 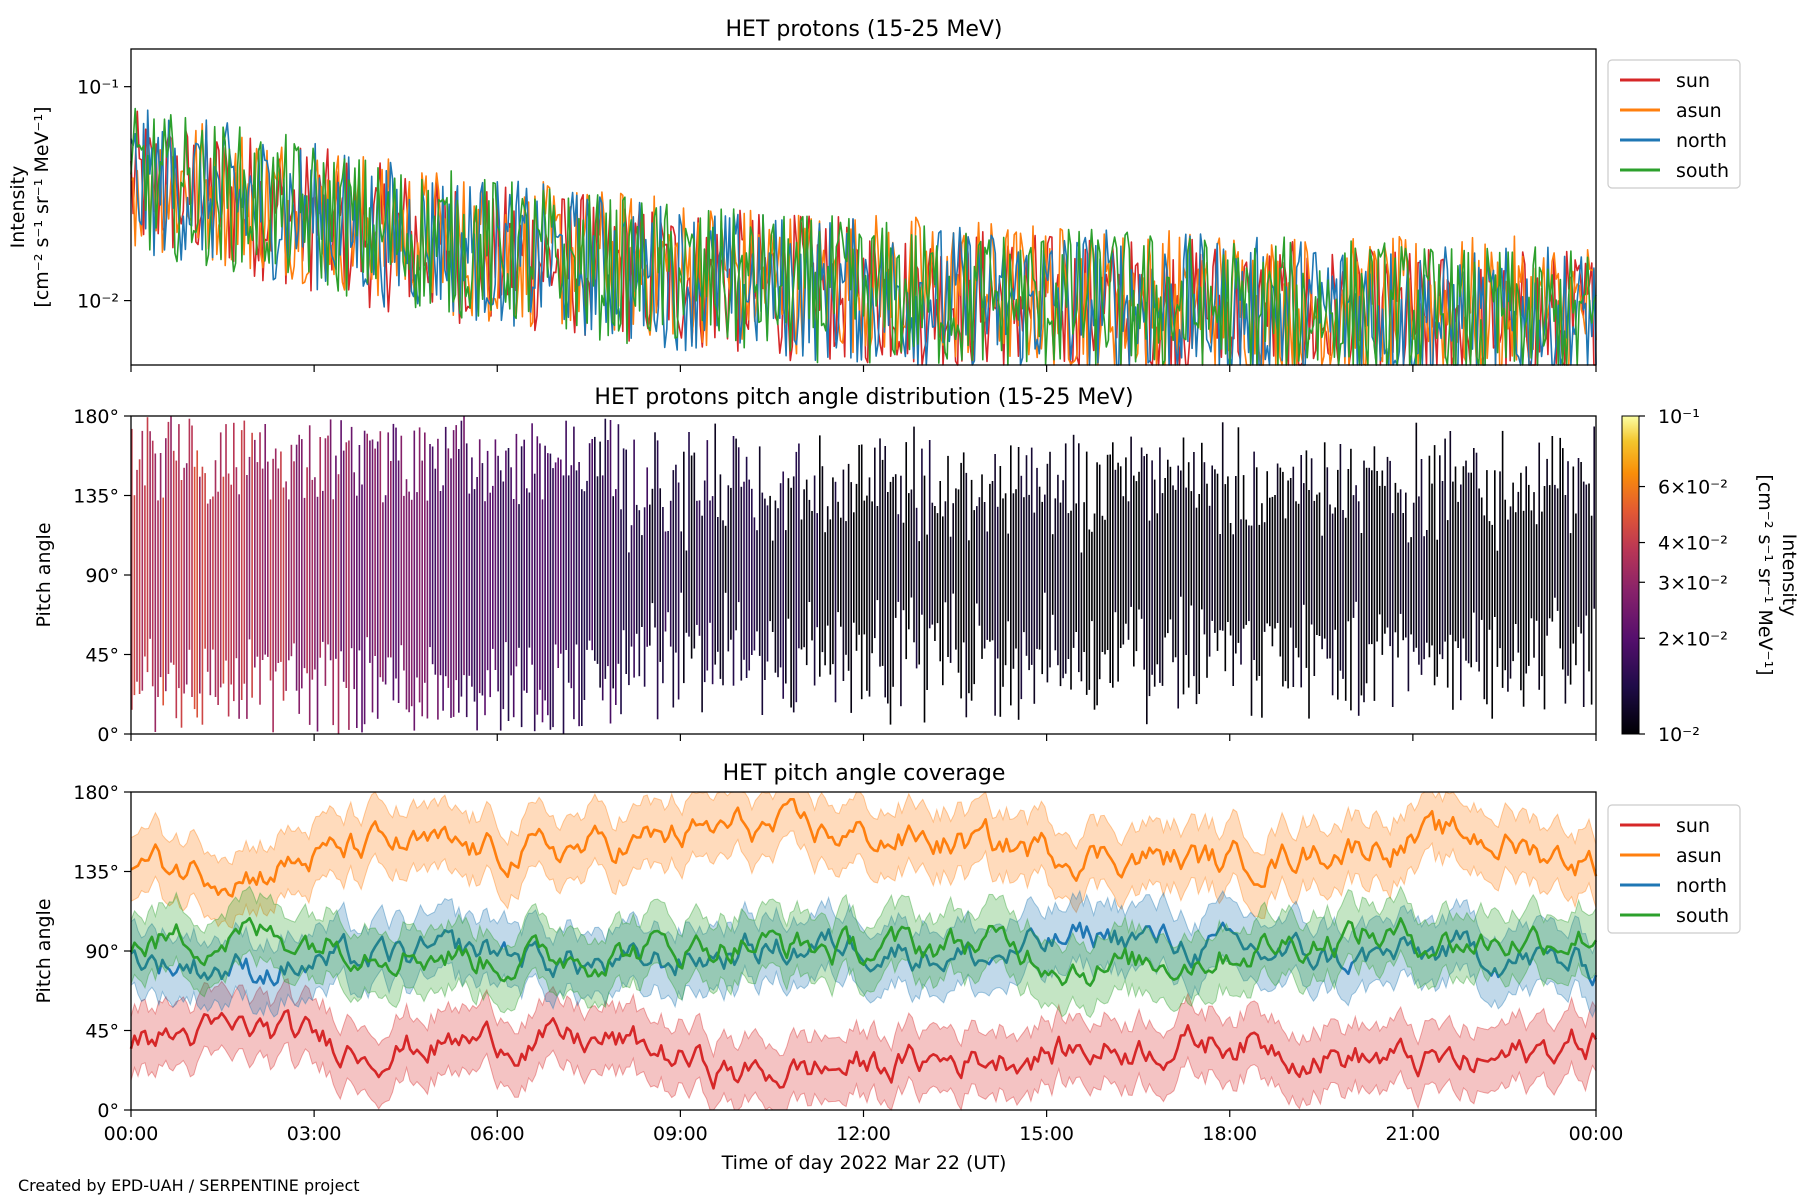 I want to click on series-south-line, so click(x=863, y=951).